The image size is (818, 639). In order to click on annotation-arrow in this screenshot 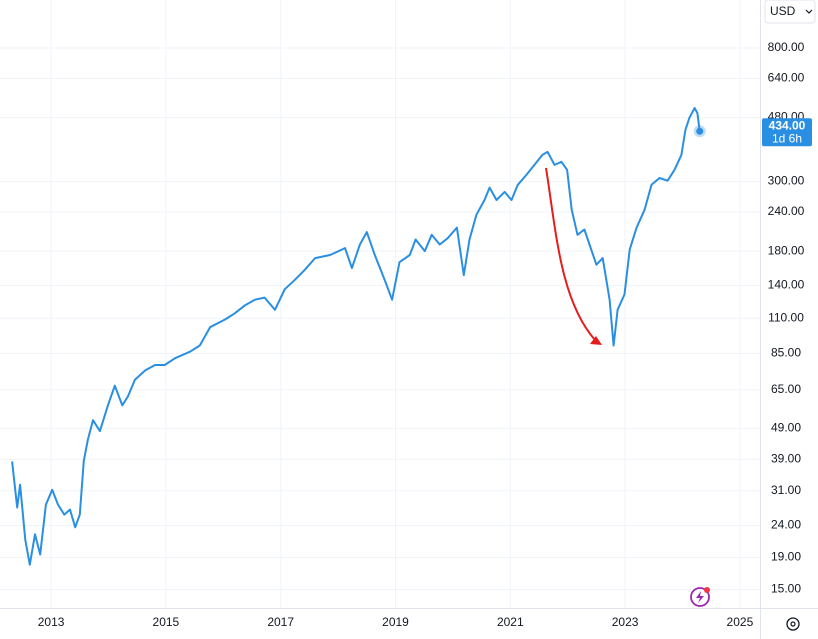, I will do `click(570, 254)`.